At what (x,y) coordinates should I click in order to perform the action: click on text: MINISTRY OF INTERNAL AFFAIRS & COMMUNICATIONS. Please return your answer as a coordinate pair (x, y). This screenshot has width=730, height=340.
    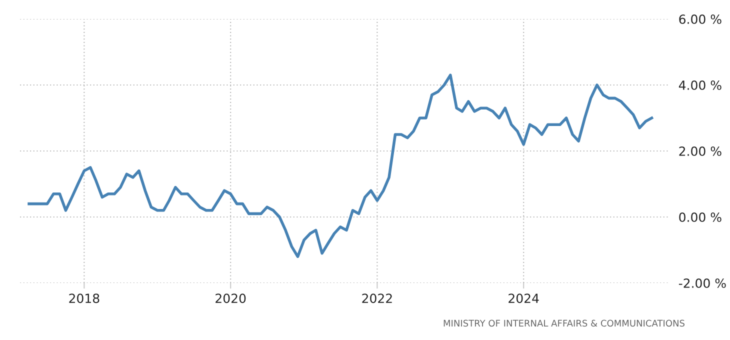
    Looking at the image, I should click on (564, 323).